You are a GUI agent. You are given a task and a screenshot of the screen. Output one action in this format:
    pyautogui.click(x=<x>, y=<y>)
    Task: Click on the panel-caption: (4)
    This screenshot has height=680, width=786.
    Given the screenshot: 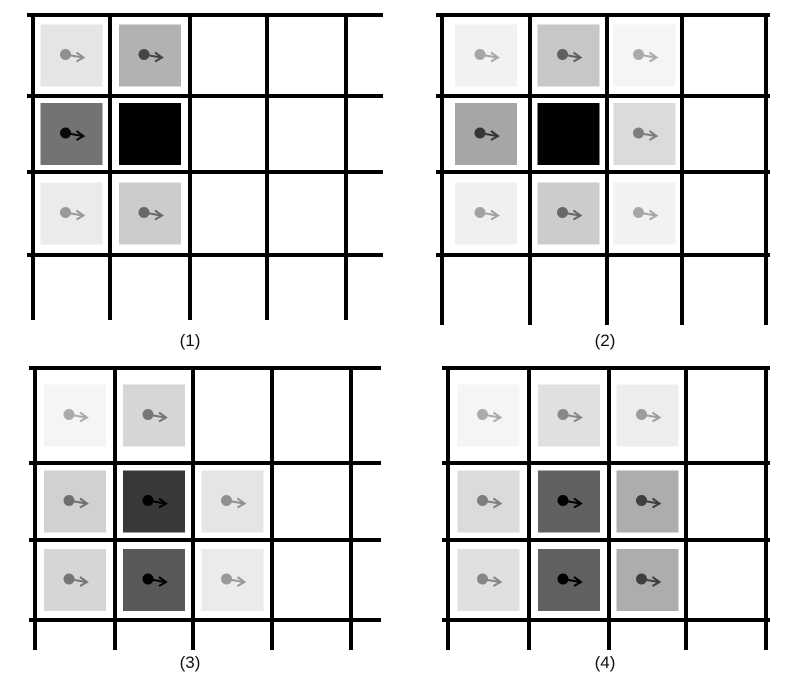 What is the action you would take?
    pyautogui.click(x=605, y=662)
    